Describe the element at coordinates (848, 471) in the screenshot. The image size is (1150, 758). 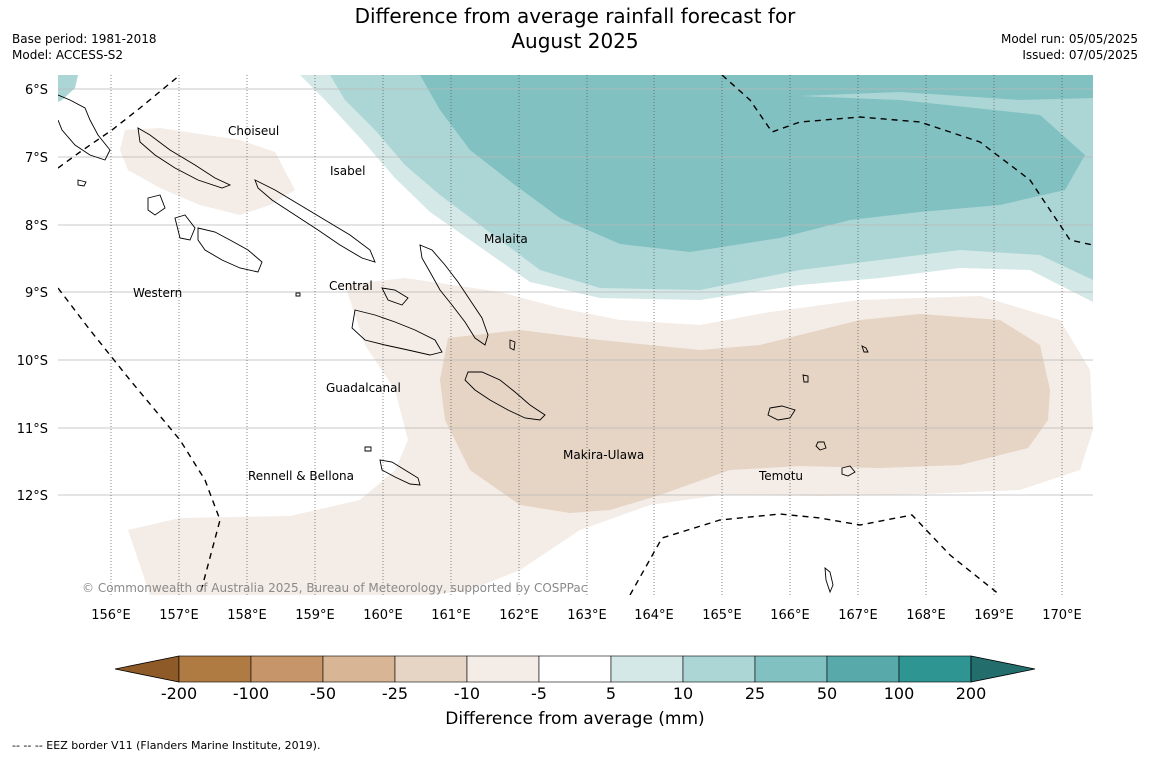
I see `utupua-island` at that location.